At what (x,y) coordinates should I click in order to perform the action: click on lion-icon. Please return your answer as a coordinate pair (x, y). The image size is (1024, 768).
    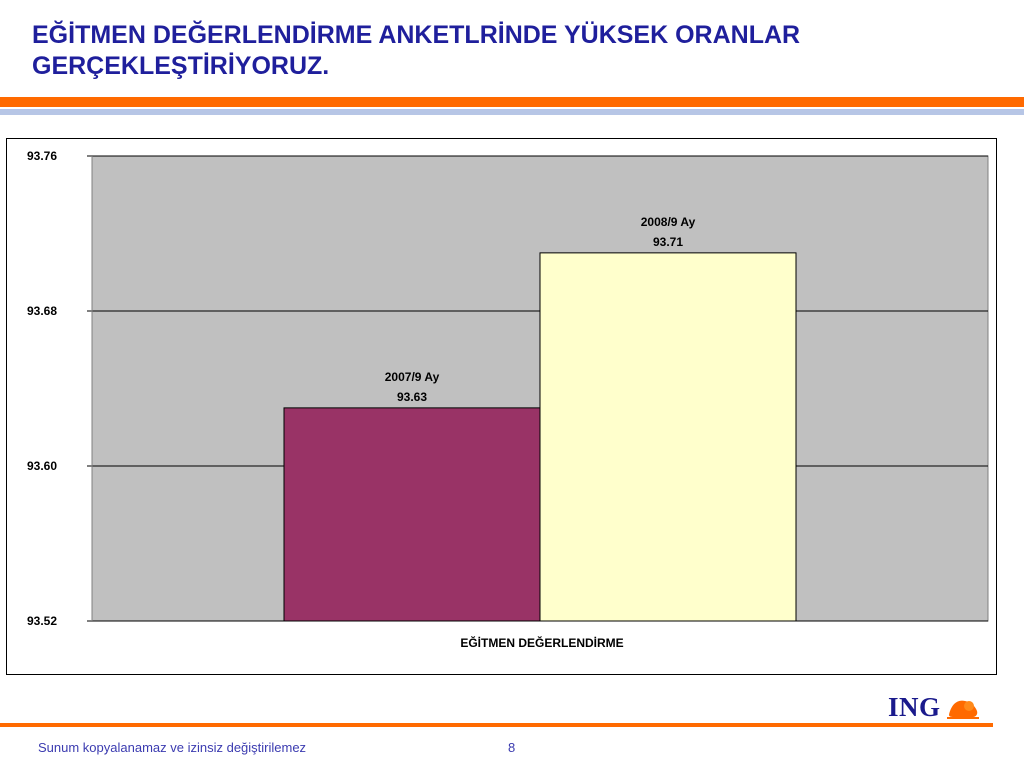
    Looking at the image, I should click on (962, 709).